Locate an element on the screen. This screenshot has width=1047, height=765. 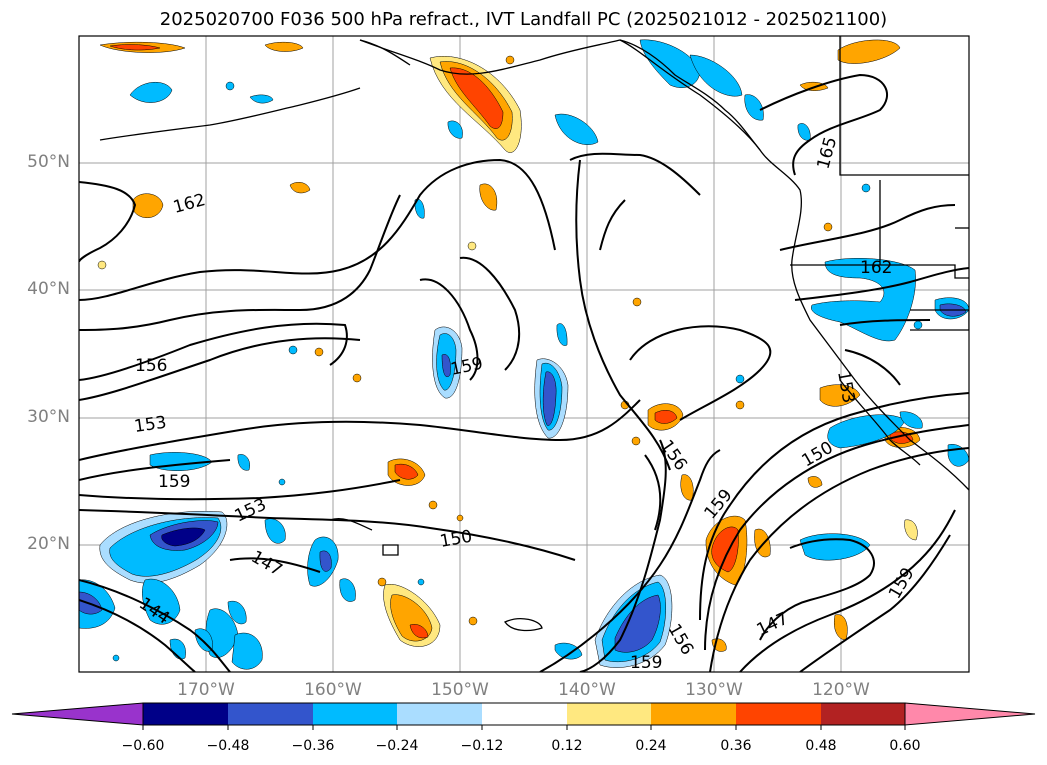
contour-label: 153 is located at coordinates (150, 425).